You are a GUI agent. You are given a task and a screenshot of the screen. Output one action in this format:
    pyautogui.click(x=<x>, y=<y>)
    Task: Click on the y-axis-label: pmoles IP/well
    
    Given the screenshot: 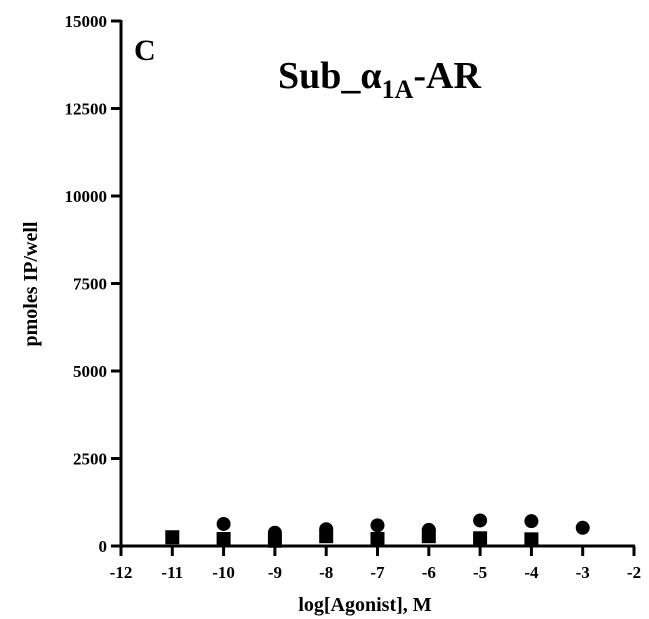 What is the action you would take?
    pyautogui.click(x=31, y=283)
    